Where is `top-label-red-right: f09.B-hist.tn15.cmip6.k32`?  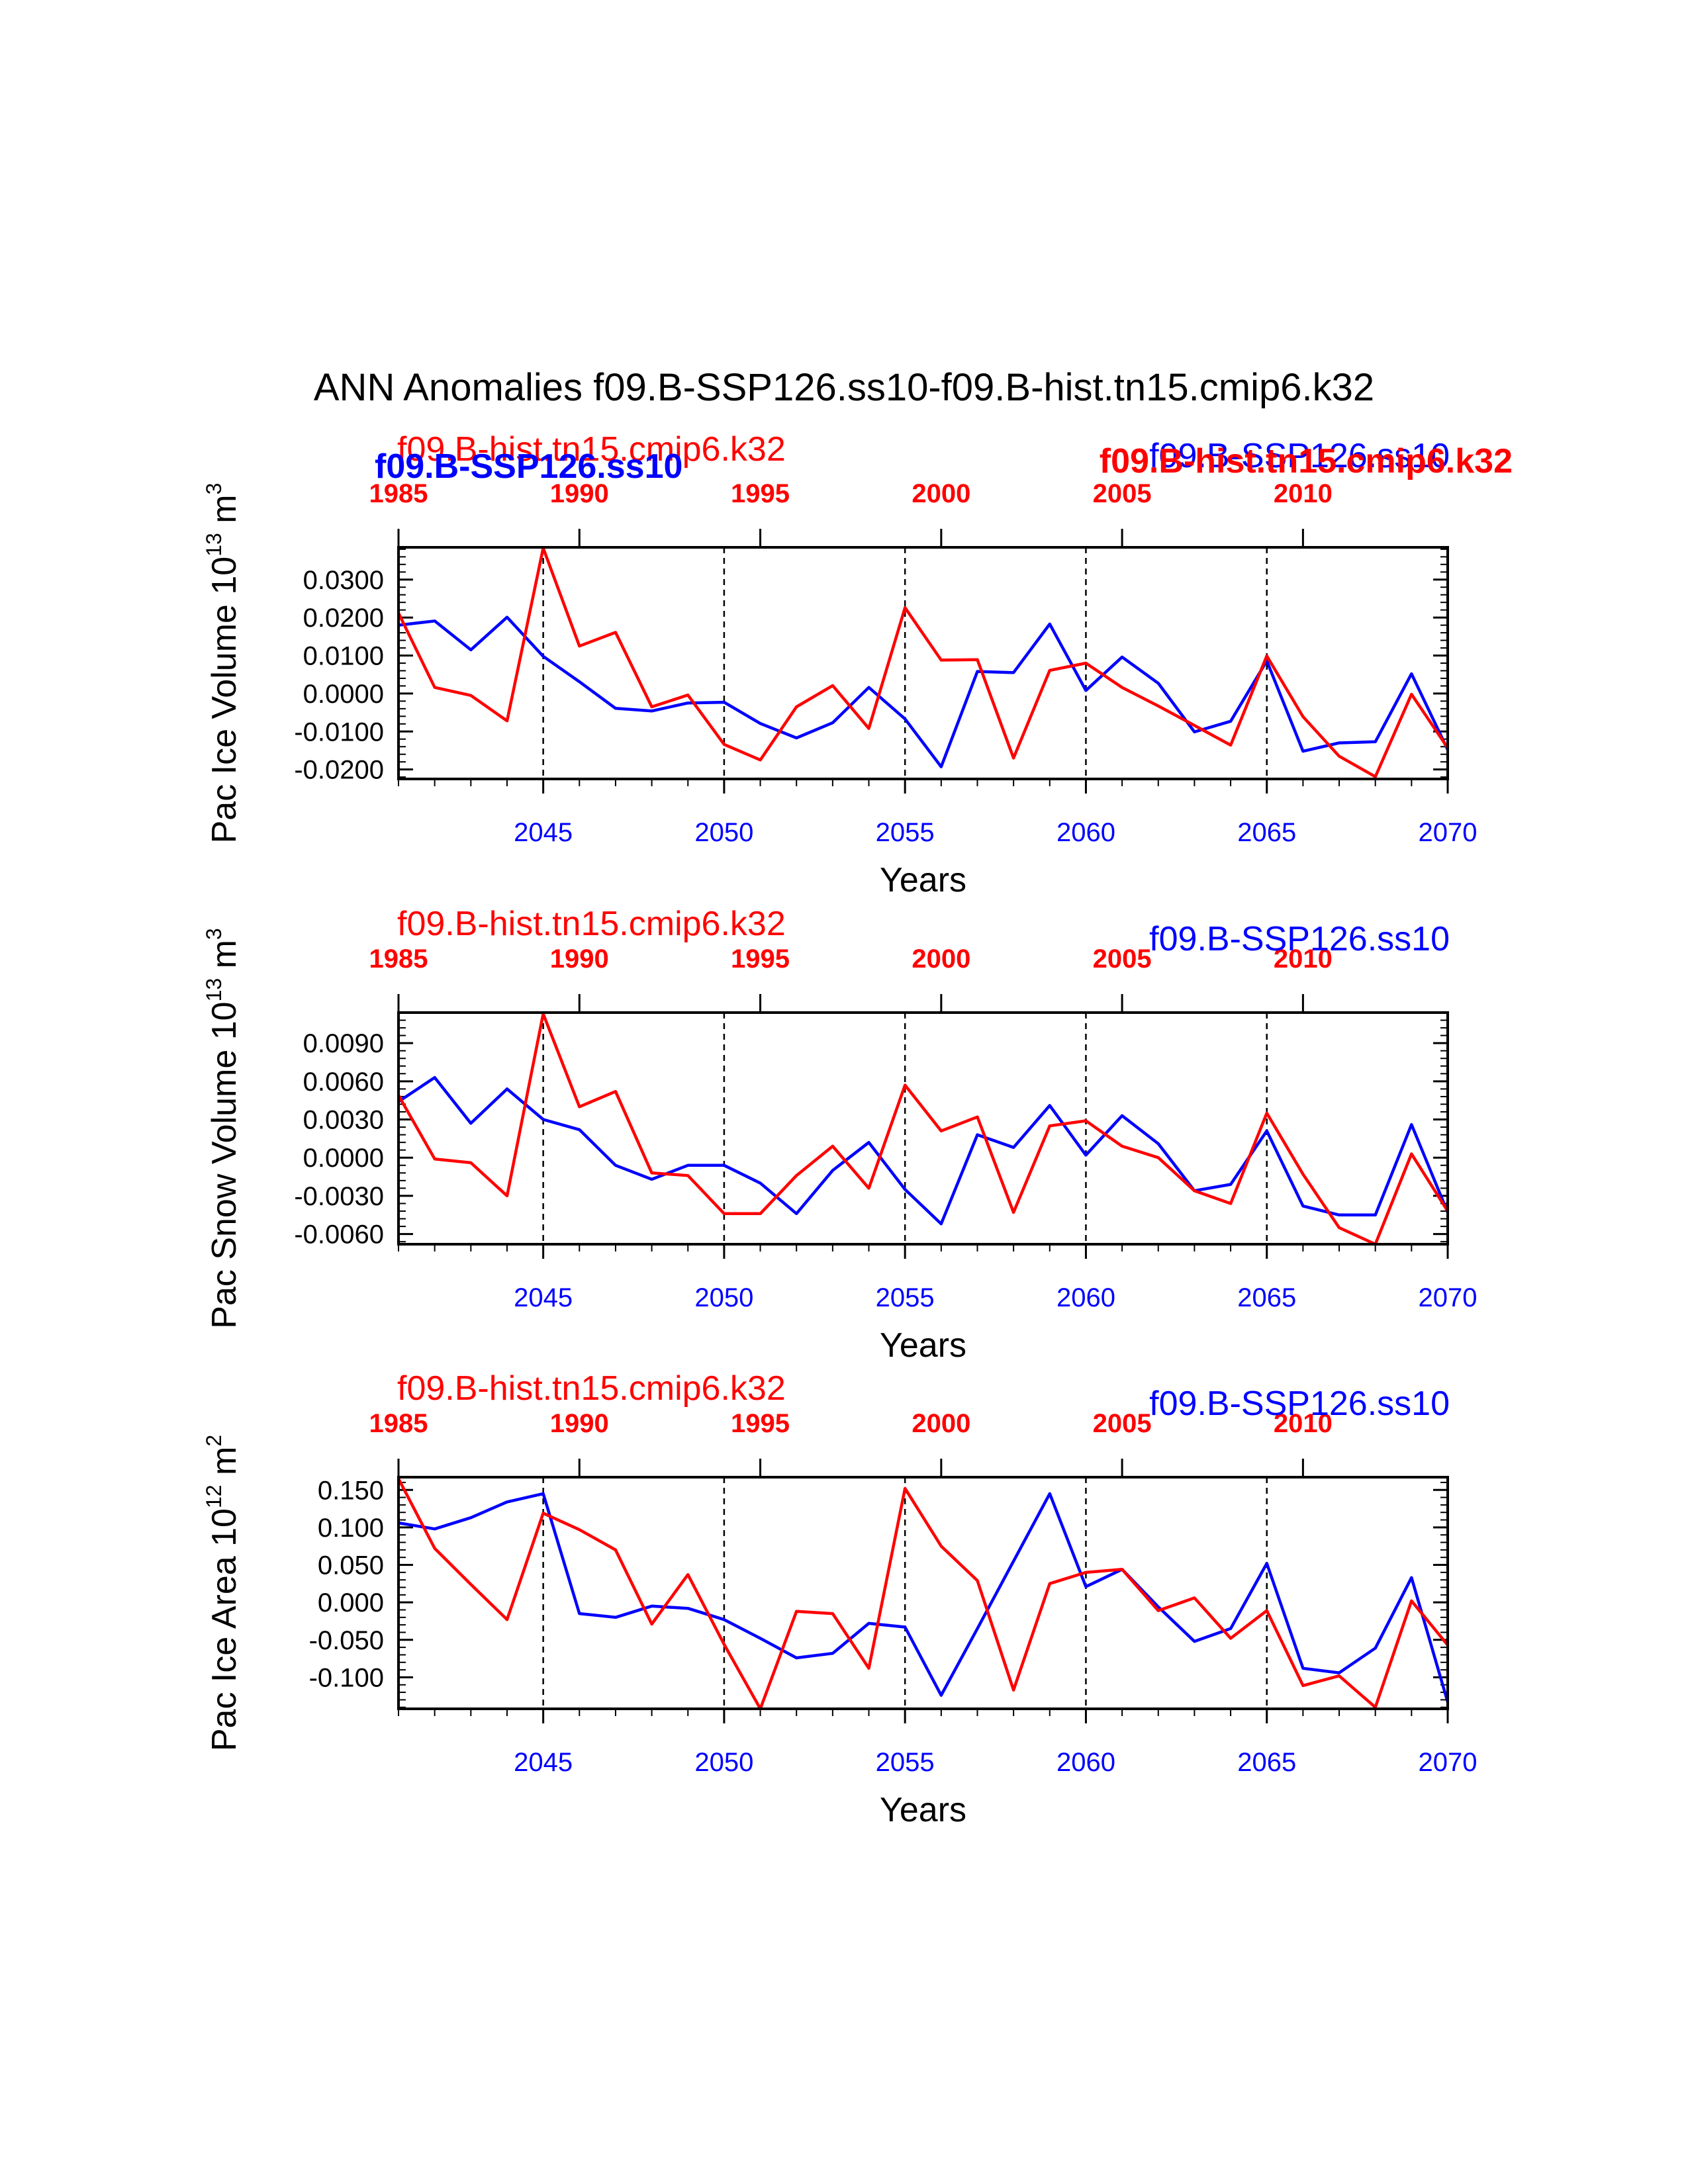
top-label-red-right: f09.B-hist.tn15.cmip6.k32 is located at coordinates (1306, 461).